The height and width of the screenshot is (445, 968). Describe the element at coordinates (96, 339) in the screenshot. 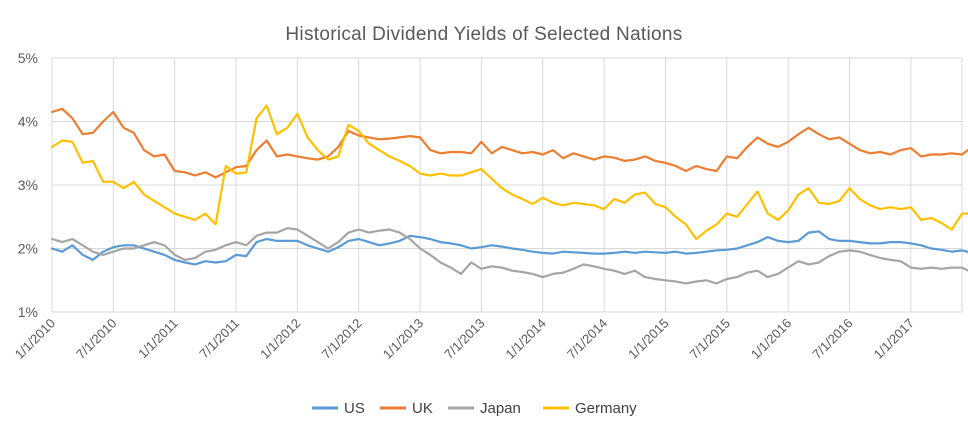

I see `x-tick-label: 7/1/2010` at that location.